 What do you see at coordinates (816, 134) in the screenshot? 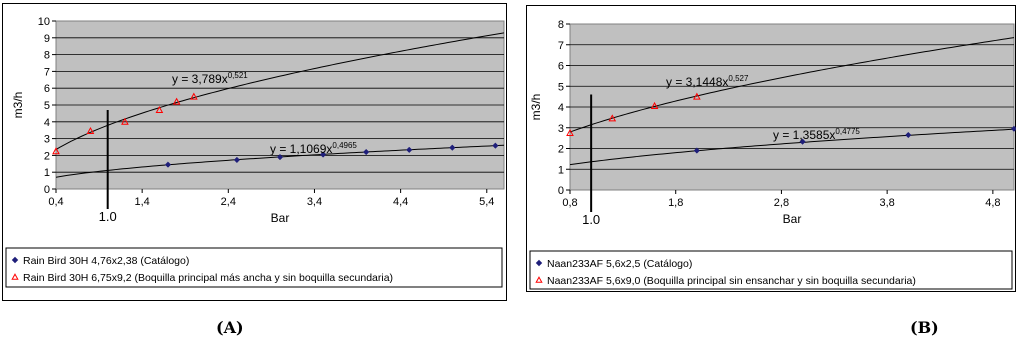
I see `trend-equation: y = 1,3585x0,4775` at bounding box center [816, 134].